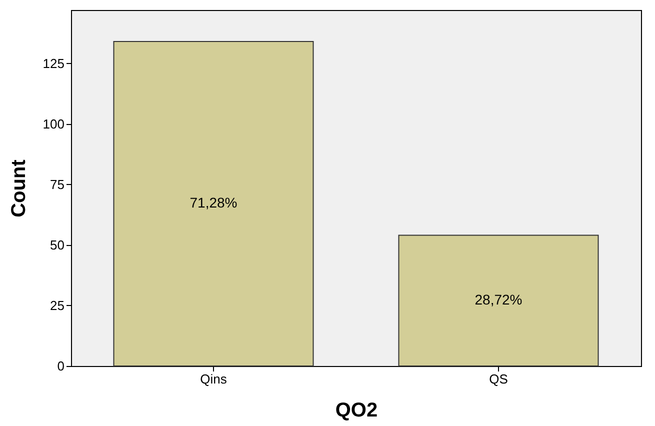 Image resolution: width=655 pixels, height=426 pixels. What do you see at coordinates (214, 379) in the screenshot?
I see `x-tick-label: Qins` at bounding box center [214, 379].